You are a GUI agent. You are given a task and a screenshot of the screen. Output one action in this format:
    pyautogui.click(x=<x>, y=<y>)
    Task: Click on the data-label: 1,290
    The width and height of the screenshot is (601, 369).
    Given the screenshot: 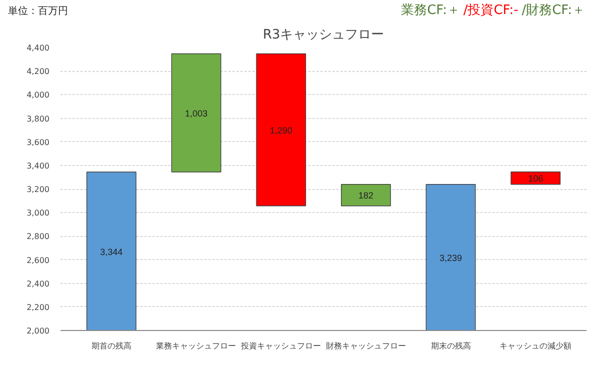 What is the action you would take?
    pyautogui.click(x=281, y=130)
    